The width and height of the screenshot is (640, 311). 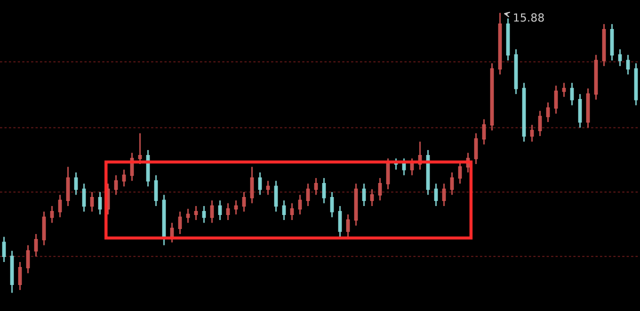 I want to click on annotation: 15.88, so click(x=529, y=17).